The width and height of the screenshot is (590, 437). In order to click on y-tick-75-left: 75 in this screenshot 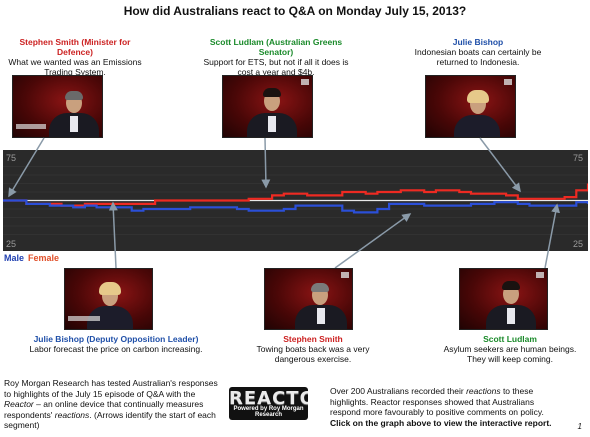, I will do `click(11, 158)`.